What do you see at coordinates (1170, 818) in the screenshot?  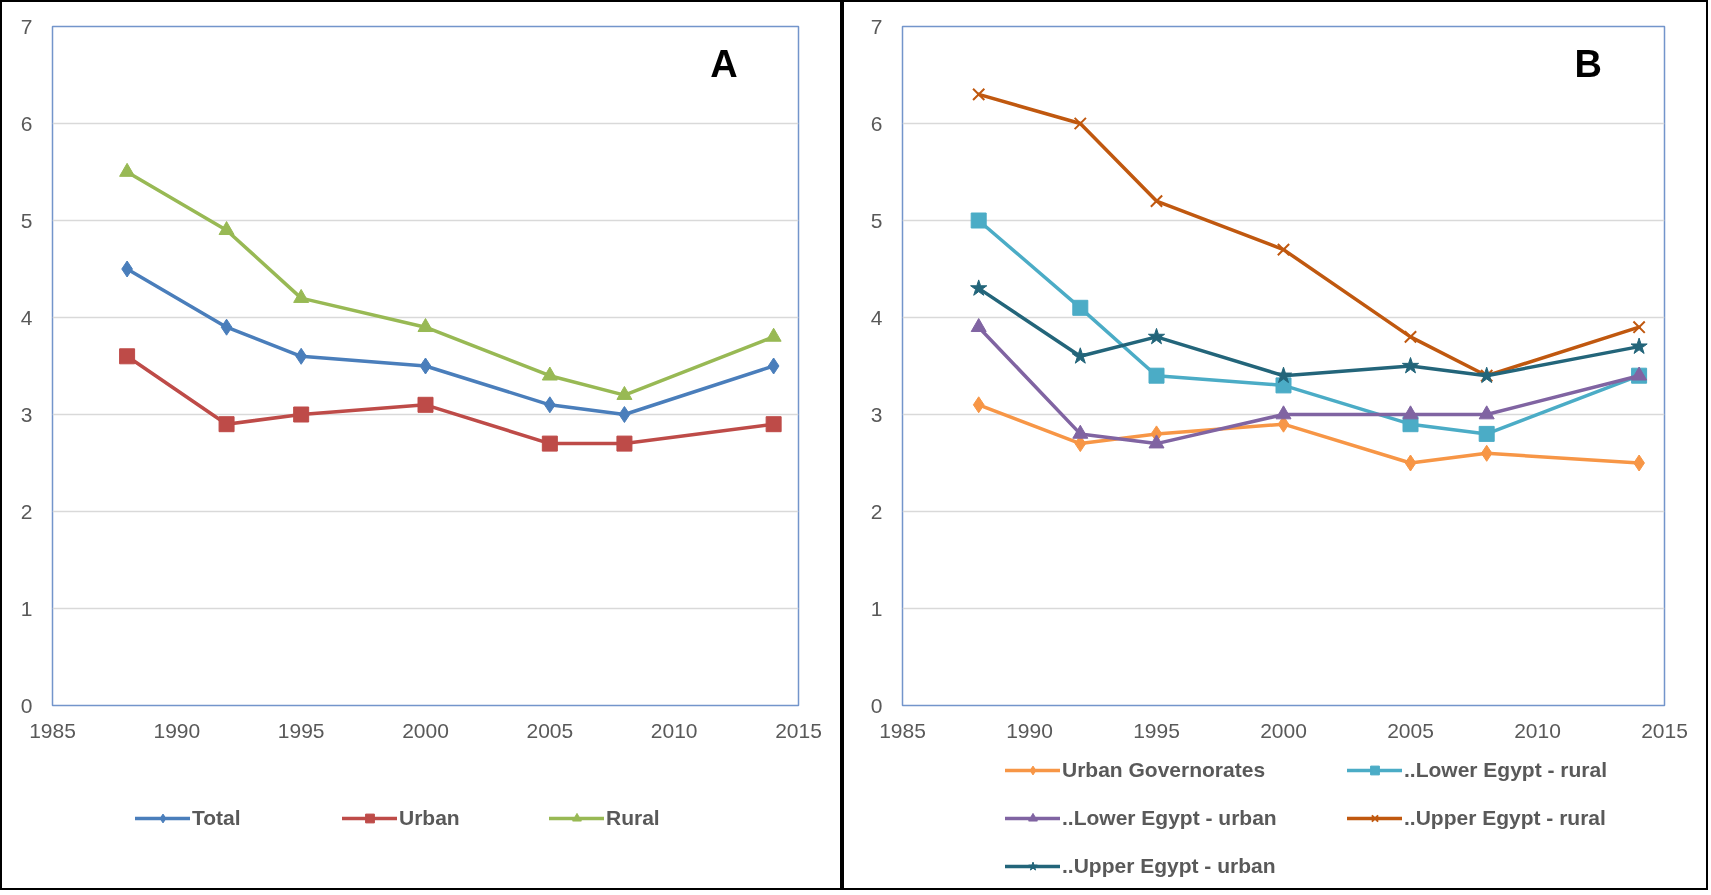 I see `legend-label: ..Lower Egypt - urban` at bounding box center [1170, 818].